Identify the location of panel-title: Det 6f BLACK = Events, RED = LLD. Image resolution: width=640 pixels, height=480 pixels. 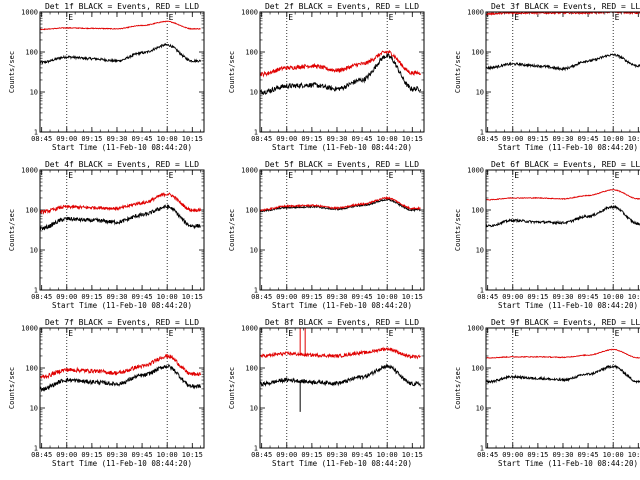
(565, 164).